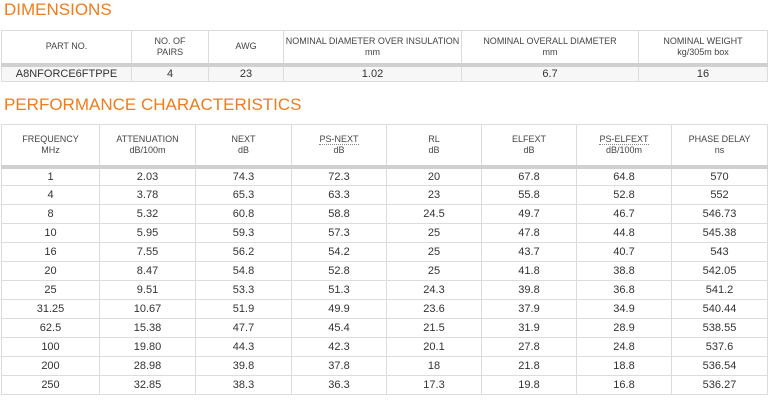 The image size is (768, 415). I want to click on data-cell: 39.8, so click(243, 366).